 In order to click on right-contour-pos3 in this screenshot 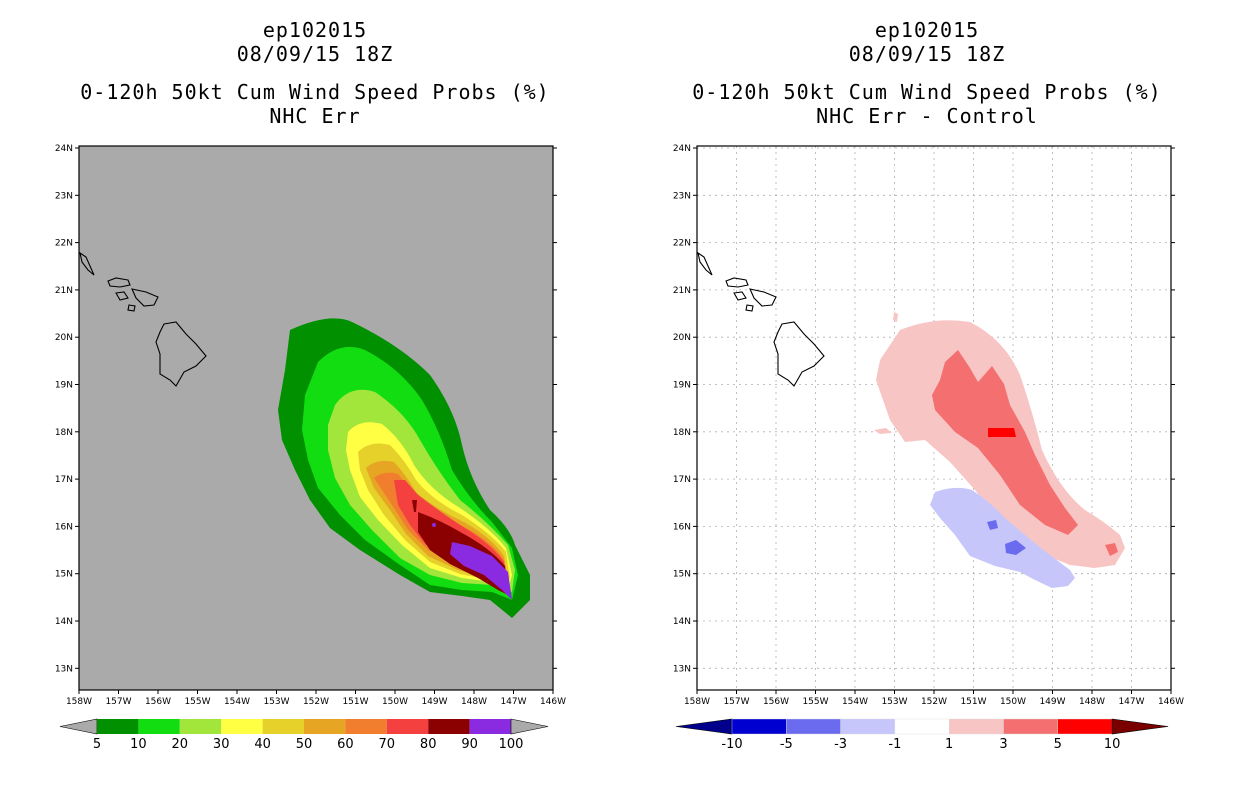, I will do `click(1005, 442)`.